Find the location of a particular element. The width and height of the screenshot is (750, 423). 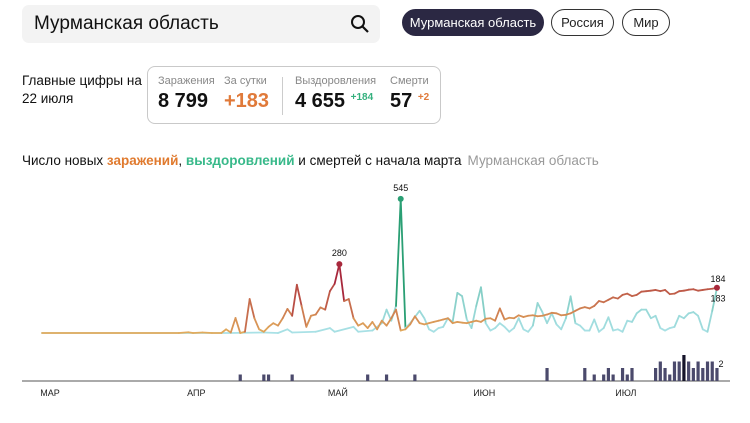

title-region: Мурманская область is located at coordinates (533, 160).